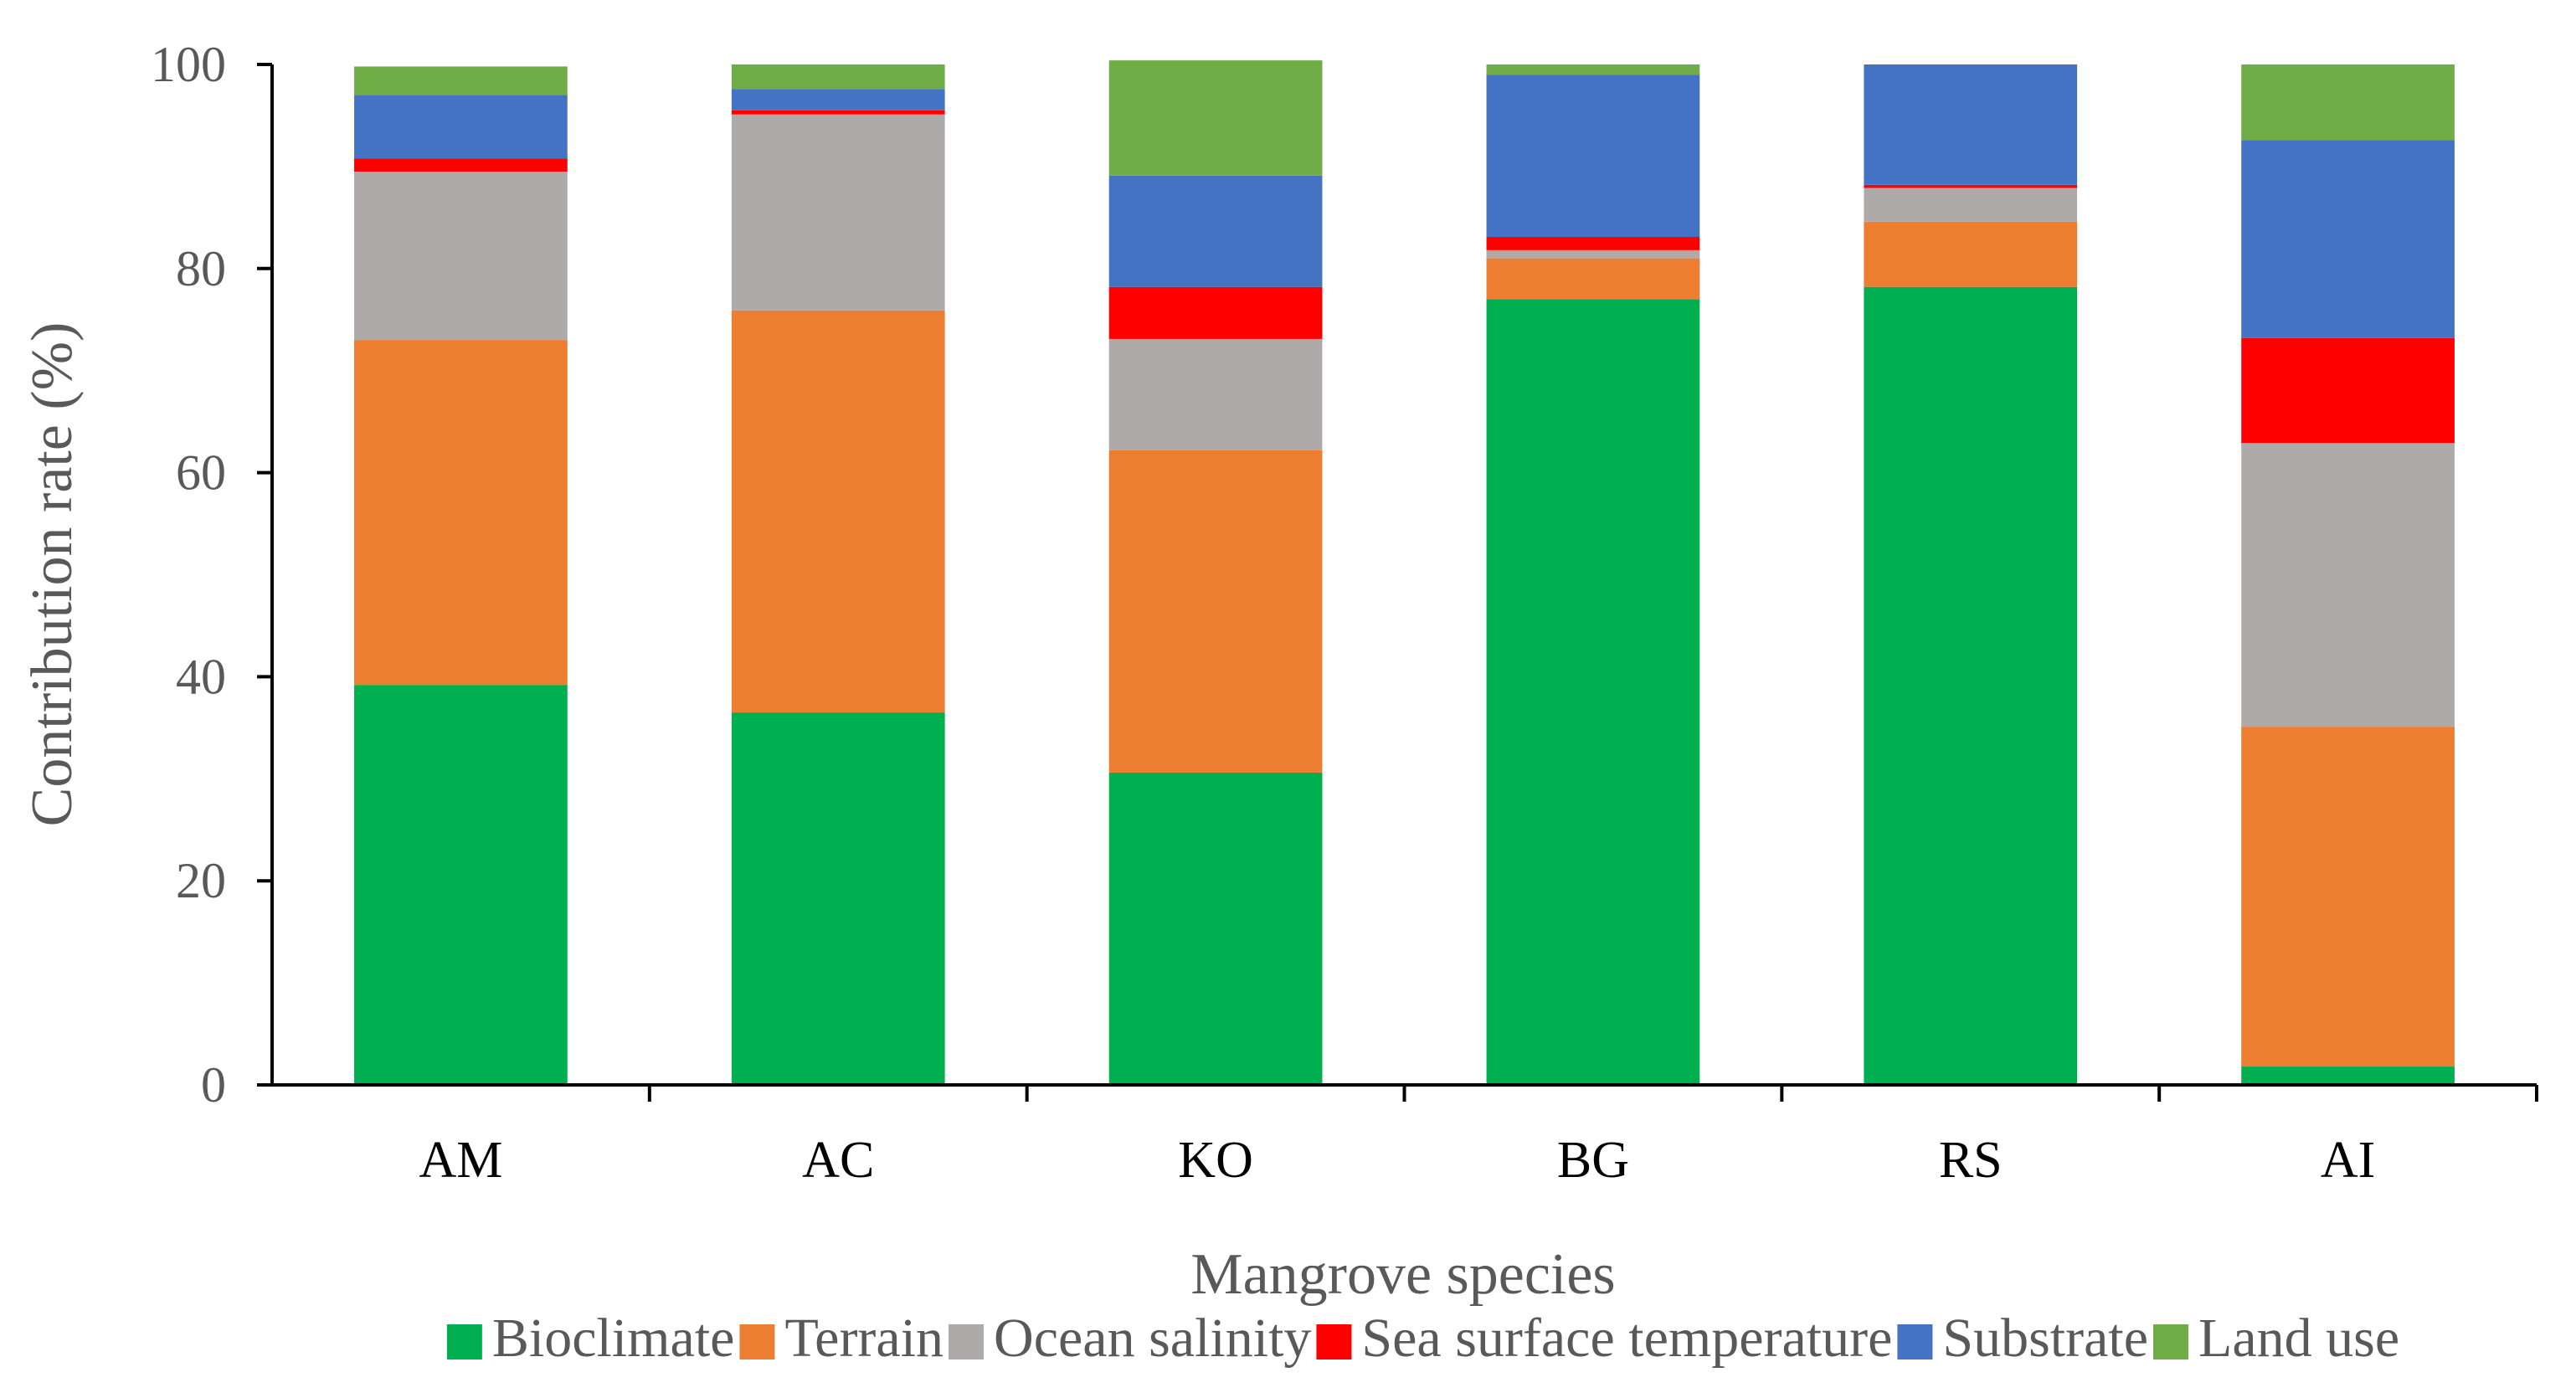 The height and width of the screenshot is (1398, 2576). What do you see at coordinates (1215, 612) in the screenshot?
I see `bar-segment-ko-terrain` at bounding box center [1215, 612].